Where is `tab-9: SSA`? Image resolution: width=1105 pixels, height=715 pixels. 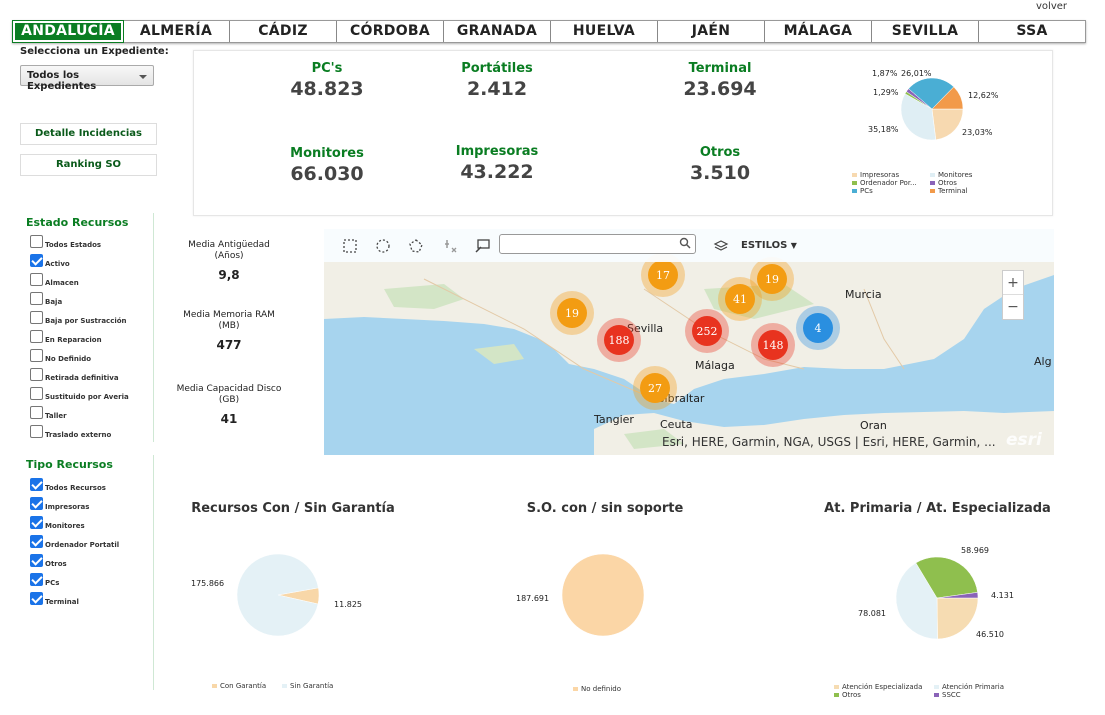
tab-9: SSA is located at coordinates (1032, 31).